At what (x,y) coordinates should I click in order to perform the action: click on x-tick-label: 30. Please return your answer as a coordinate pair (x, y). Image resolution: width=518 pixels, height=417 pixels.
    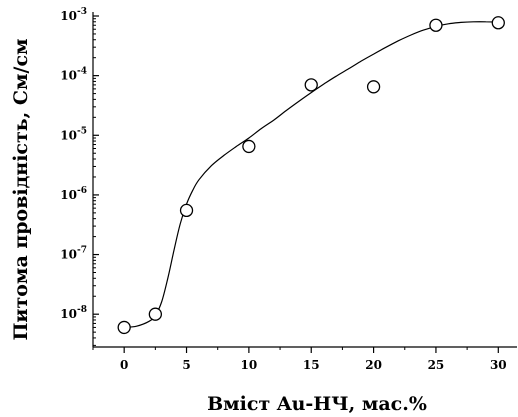
    Looking at the image, I should click on (498, 365).